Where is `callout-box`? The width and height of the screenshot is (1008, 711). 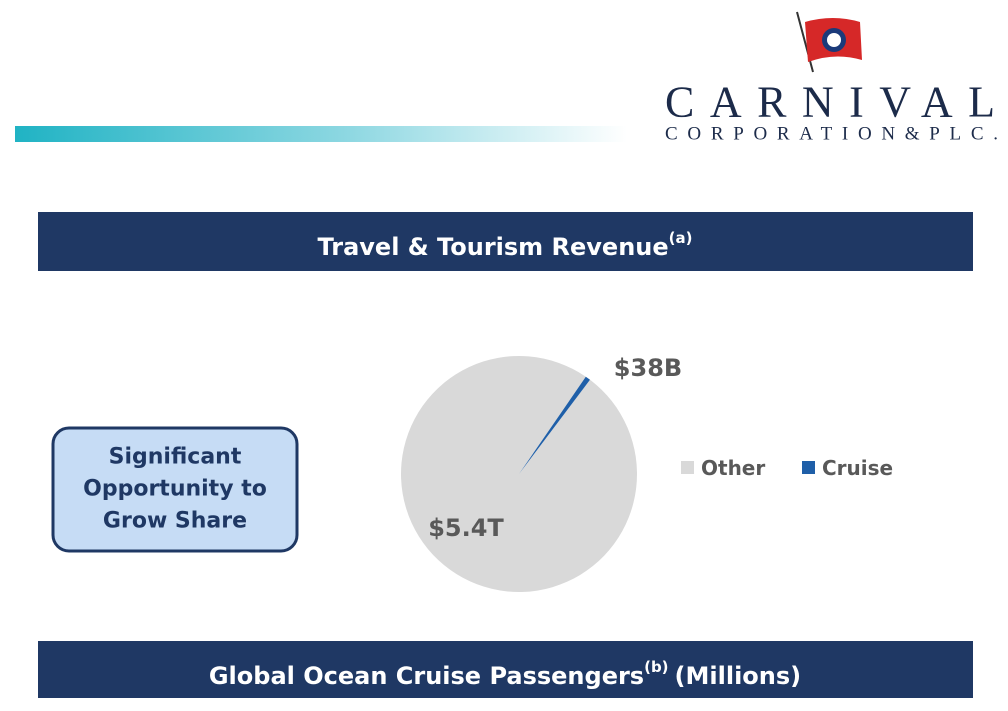
callout-box is located at coordinates (175, 489).